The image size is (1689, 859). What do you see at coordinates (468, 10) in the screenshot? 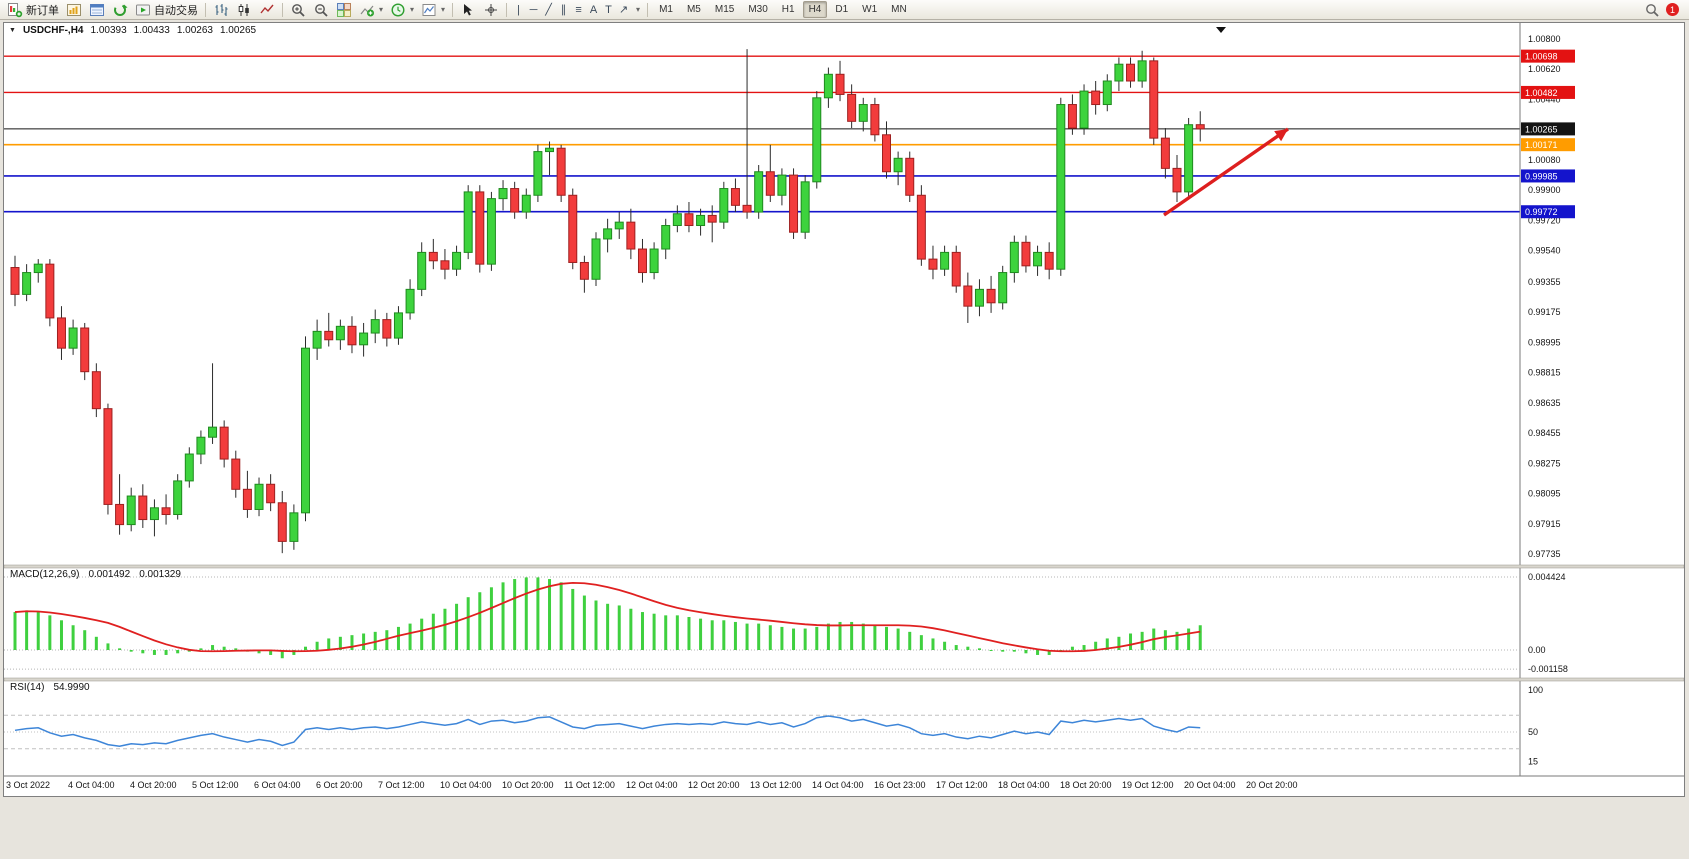
I see `cursor-button` at bounding box center [468, 10].